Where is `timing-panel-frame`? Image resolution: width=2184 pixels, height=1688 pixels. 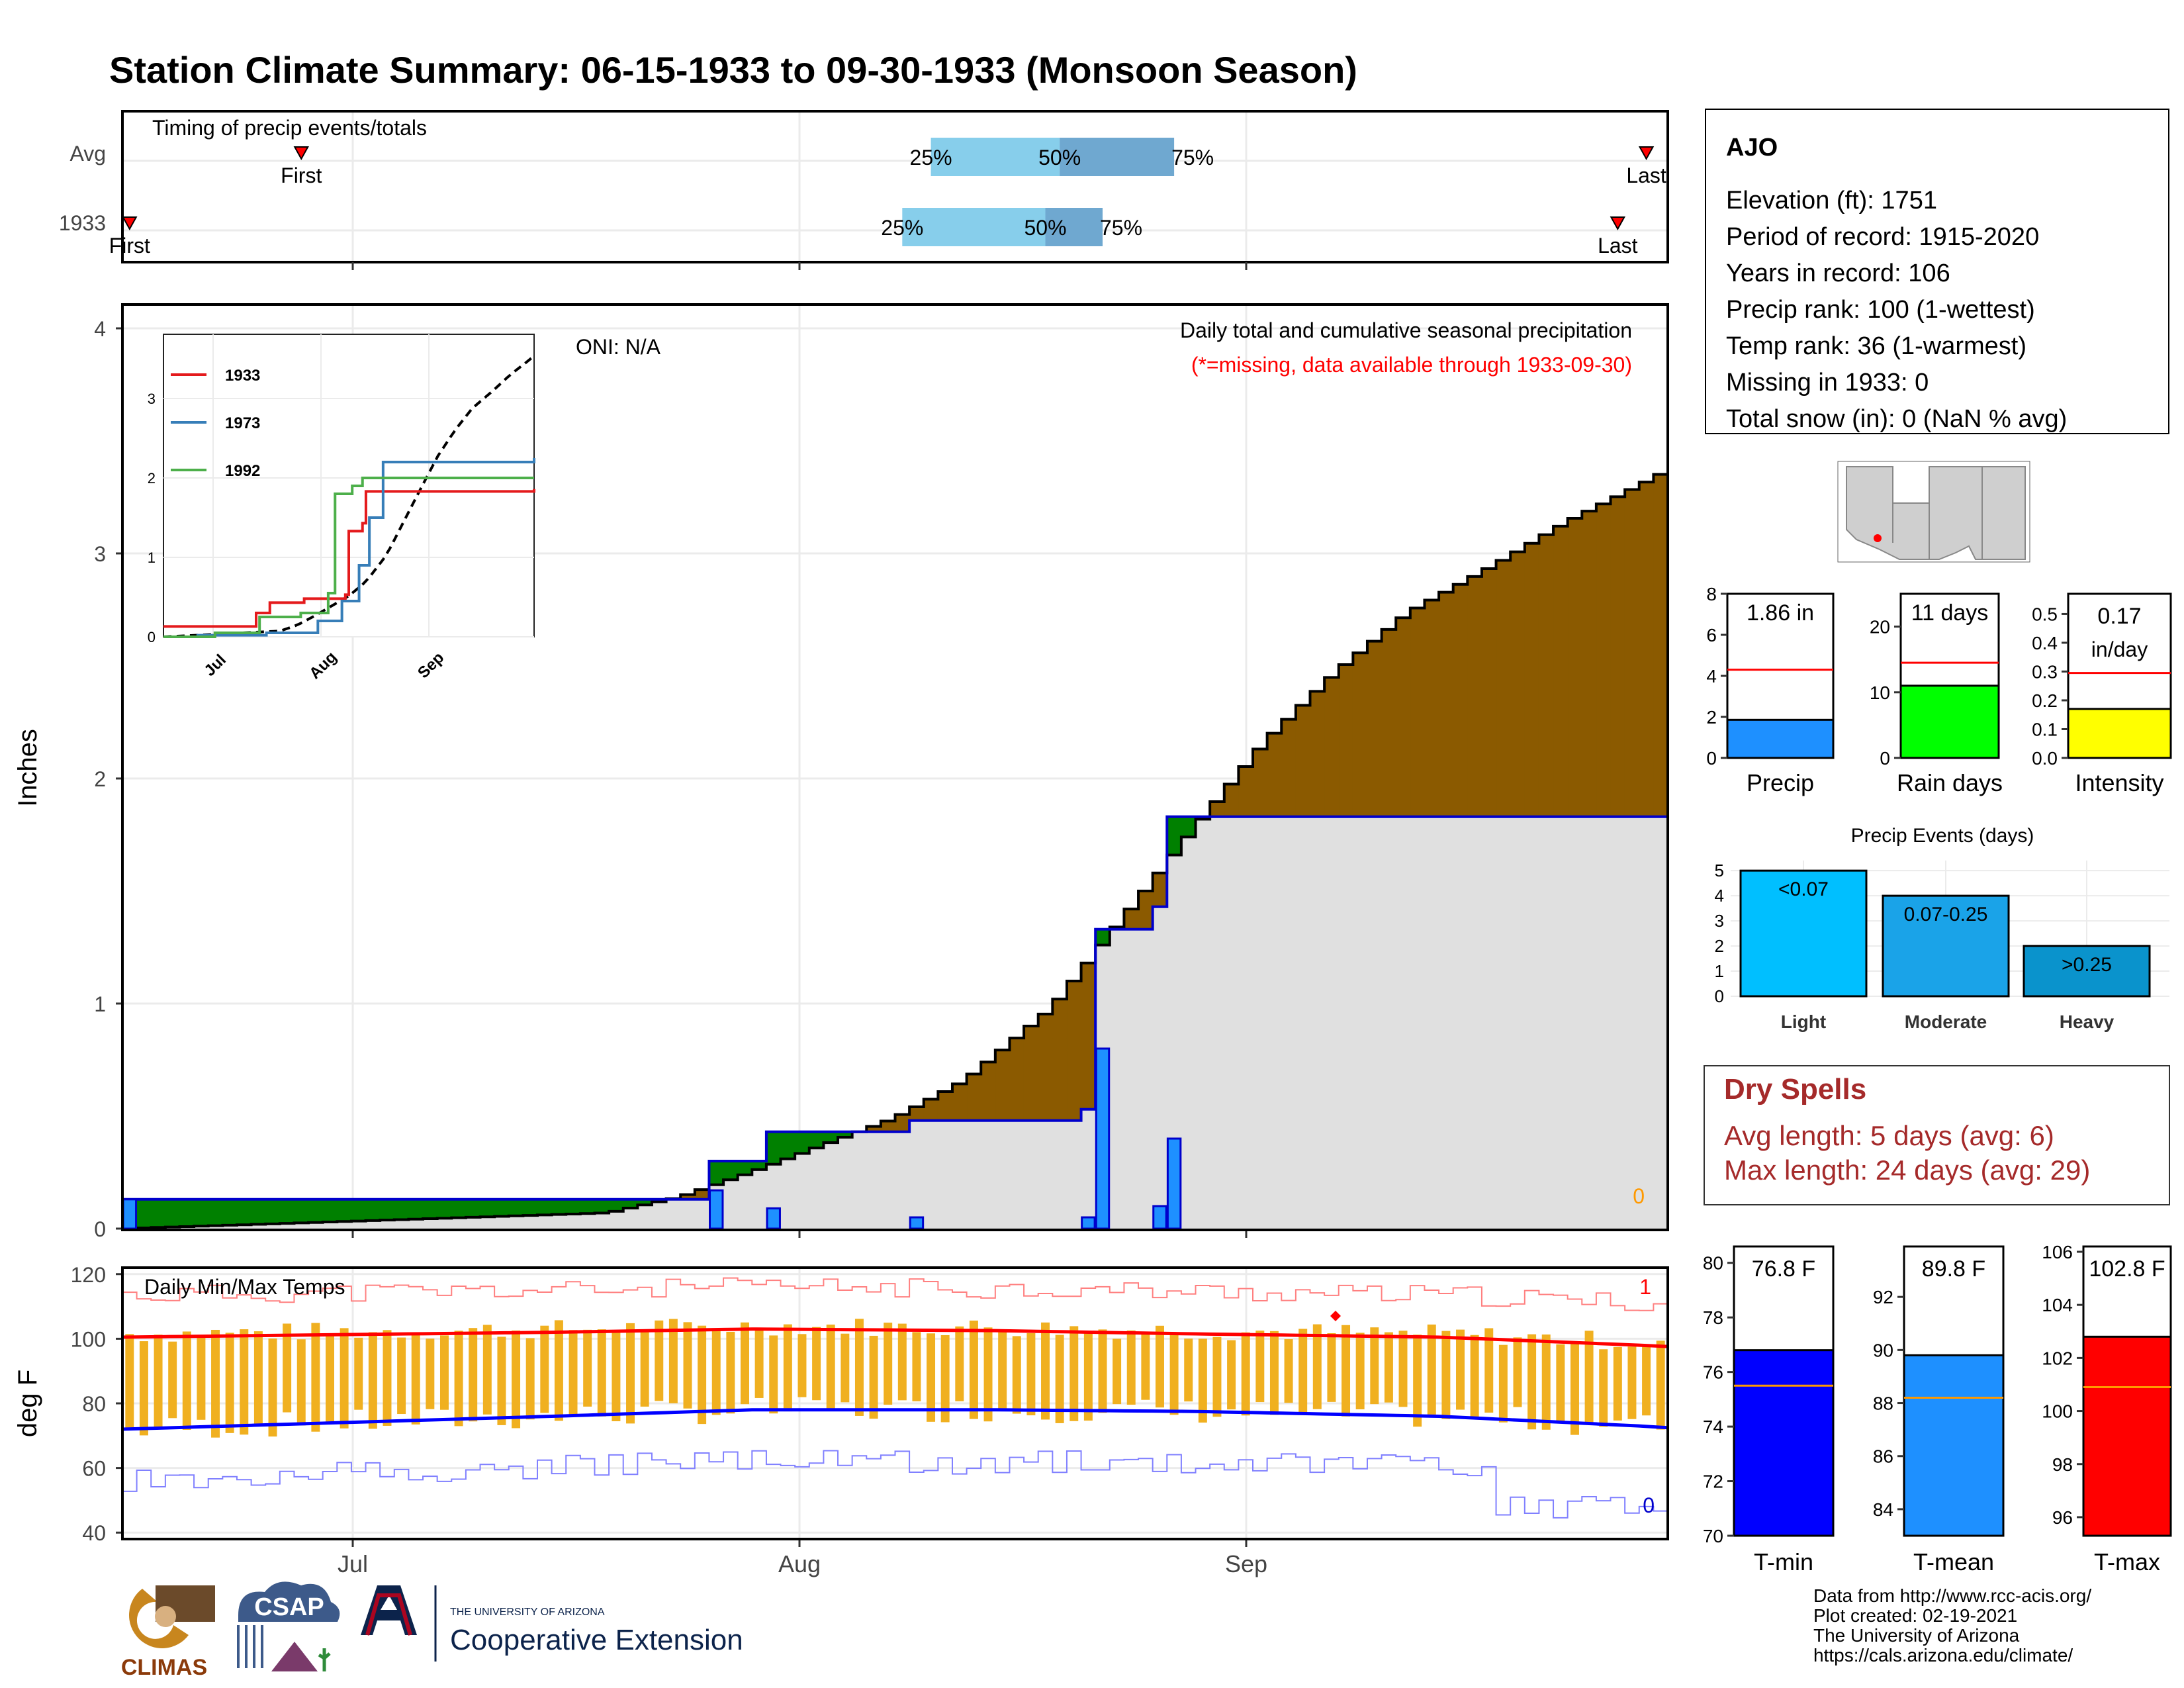 timing-panel-frame is located at coordinates (895, 186).